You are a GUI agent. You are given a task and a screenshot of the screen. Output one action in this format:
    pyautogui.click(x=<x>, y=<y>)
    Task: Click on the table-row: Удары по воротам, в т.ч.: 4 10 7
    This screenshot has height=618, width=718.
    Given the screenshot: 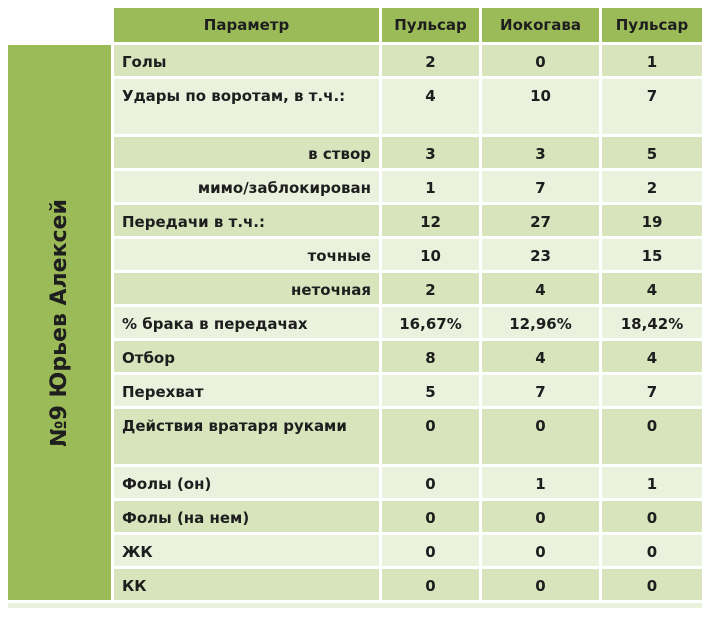 What is the action you would take?
    pyautogui.click(x=355, y=108)
    